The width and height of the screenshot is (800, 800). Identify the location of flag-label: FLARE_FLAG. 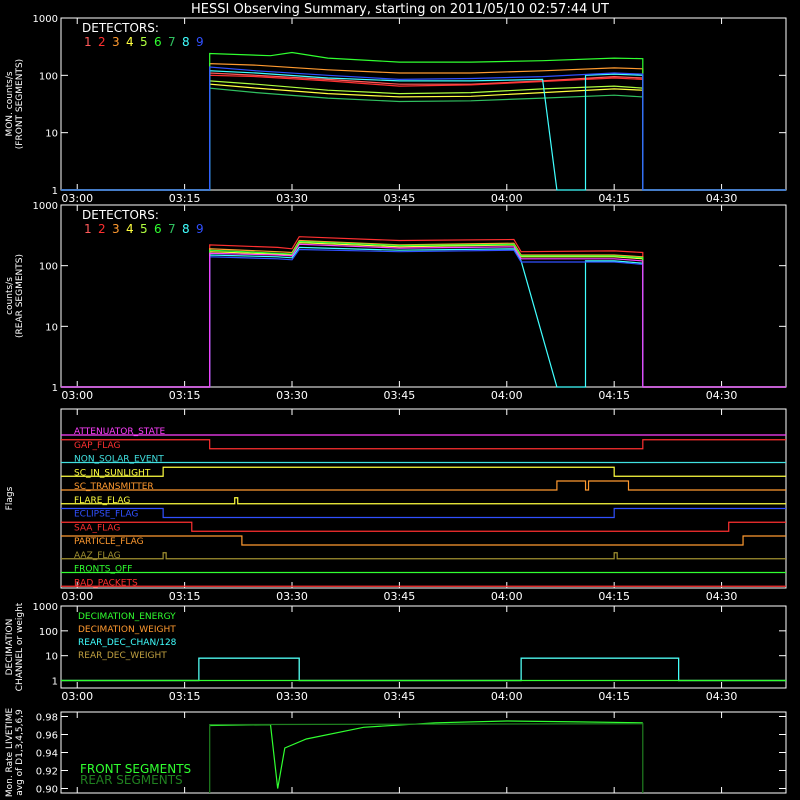
(102, 501).